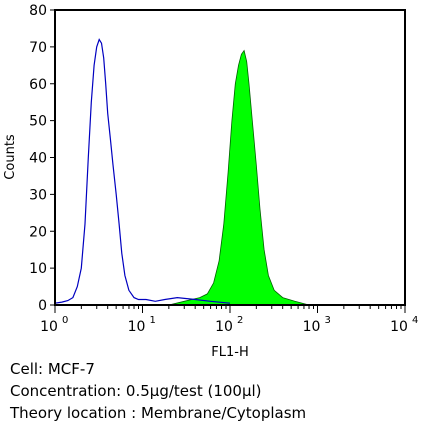 The width and height of the screenshot is (430, 430). What do you see at coordinates (38, 232) in the screenshot?
I see `y-tick-label-20: 20` at bounding box center [38, 232].